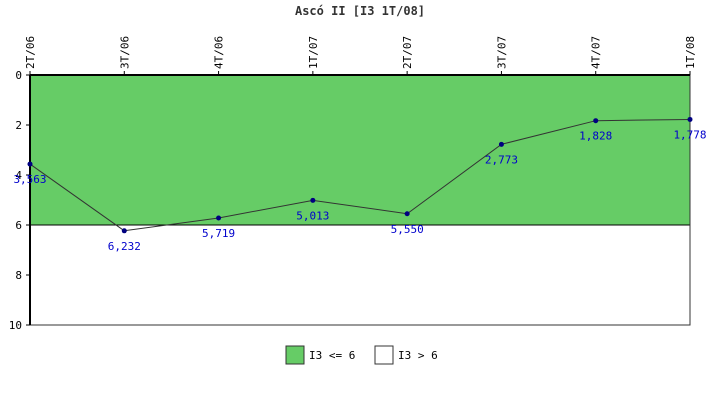 This screenshot has width=720, height=400. Describe the element at coordinates (418, 355) in the screenshot. I see `legend-label: I3 > 6` at that location.